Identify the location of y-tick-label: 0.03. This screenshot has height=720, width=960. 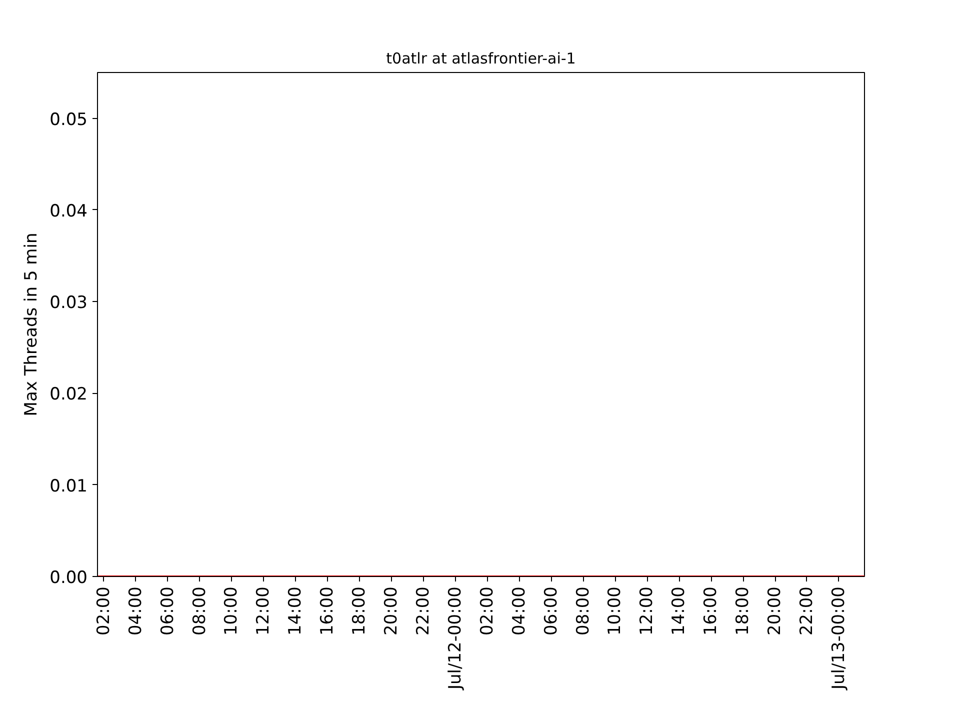
(69, 303).